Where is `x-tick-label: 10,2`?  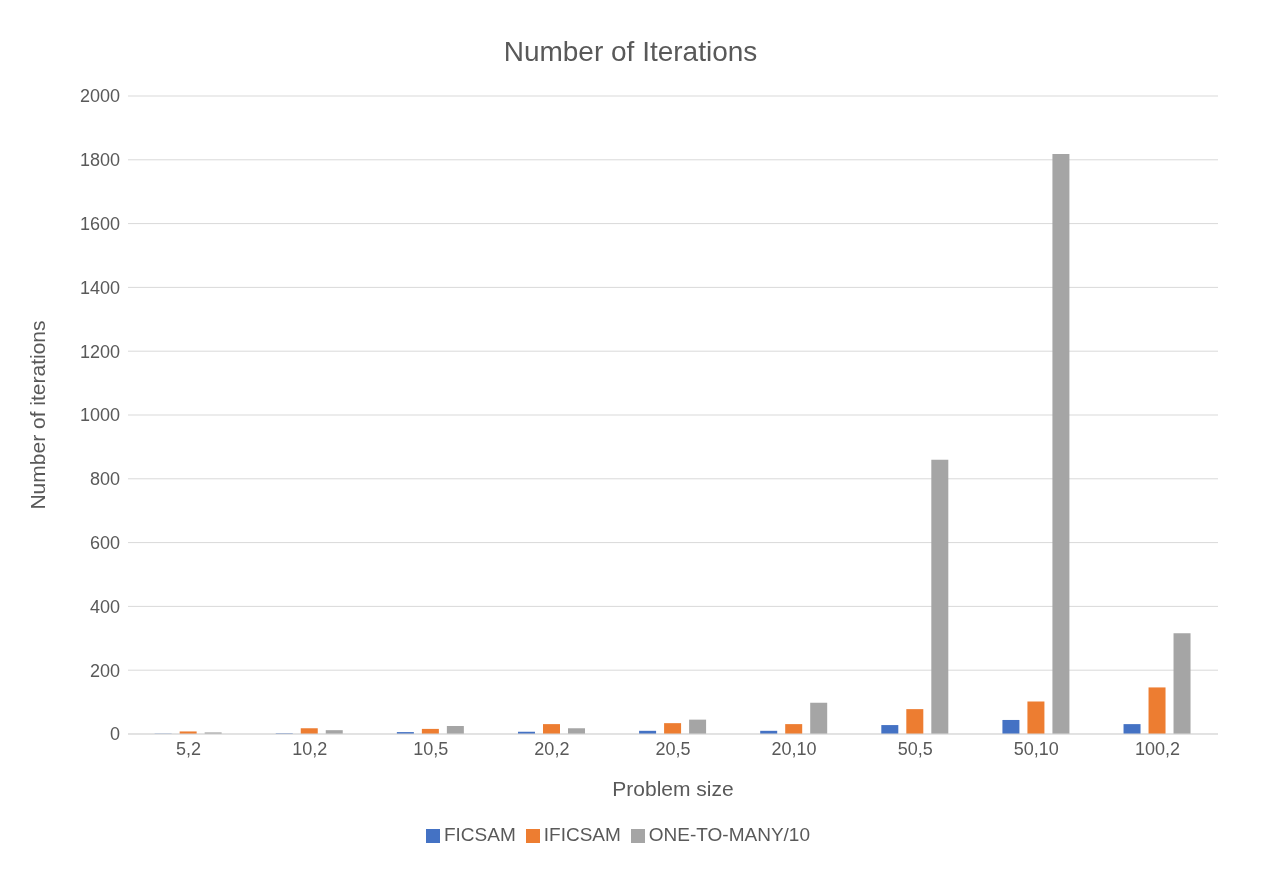 x-tick-label: 10,2 is located at coordinates (310, 748).